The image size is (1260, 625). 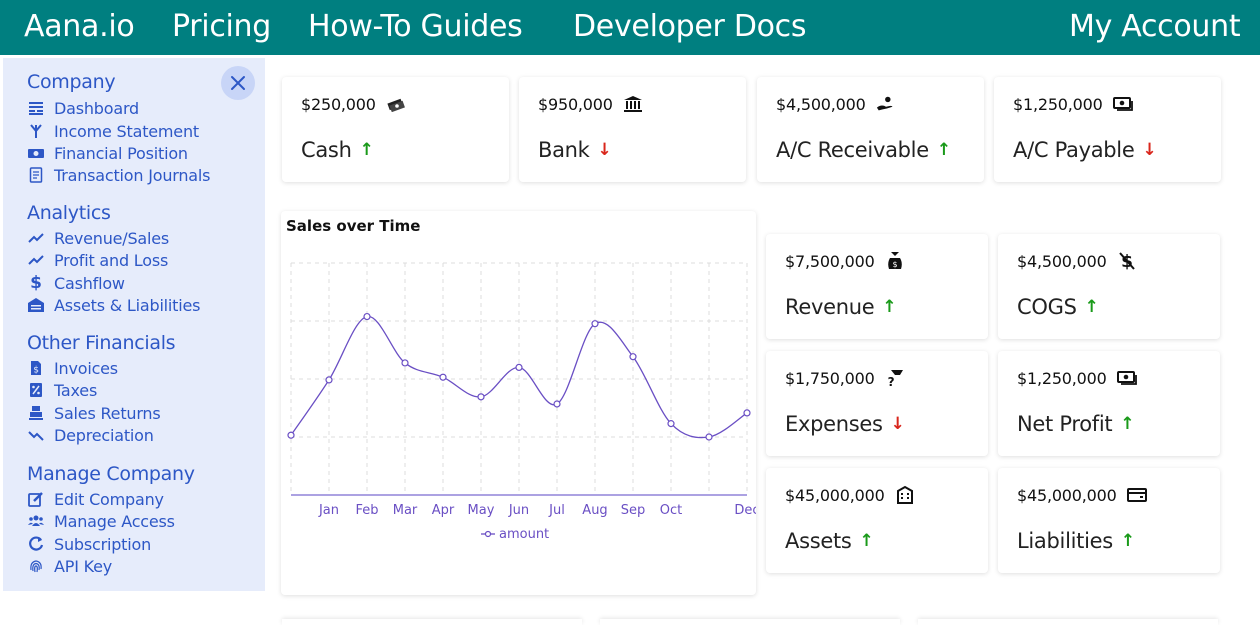 What do you see at coordinates (886, 104) in the screenshot?
I see `hand-coin-icon` at bounding box center [886, 104].